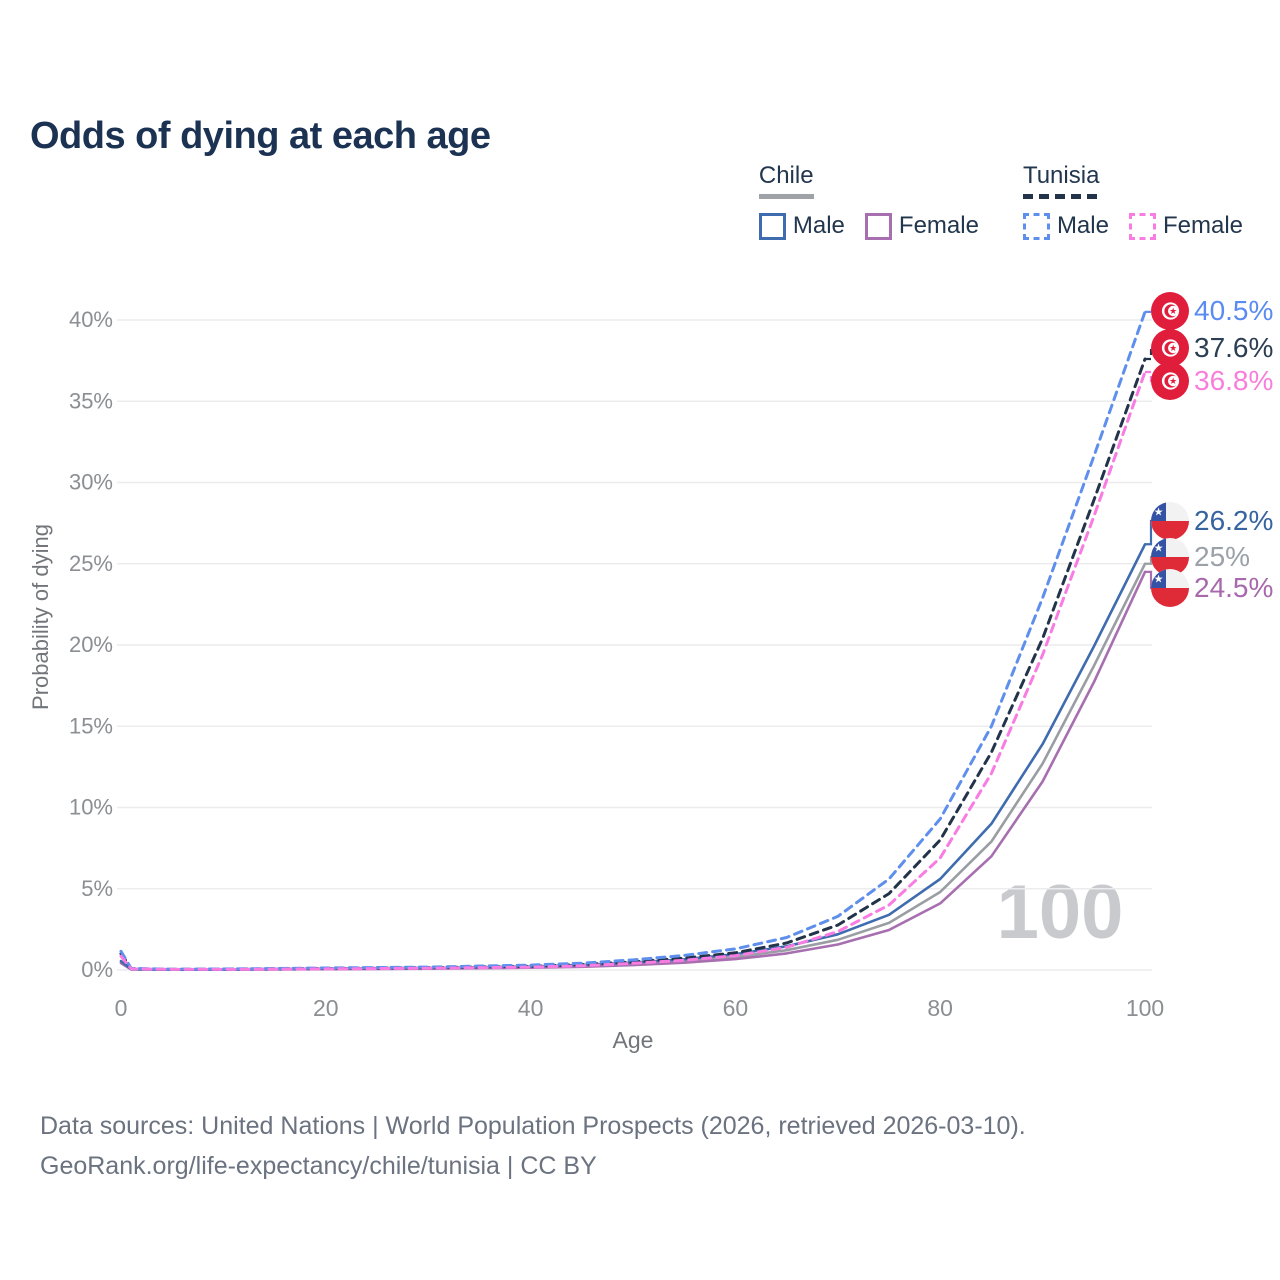 The width and height of the screenshot is (1280, 1280). What do you see at coordinates (121, 1008) in the screenshot?
I see `x-tick-label: 0` at bounding box center [121, 1008].